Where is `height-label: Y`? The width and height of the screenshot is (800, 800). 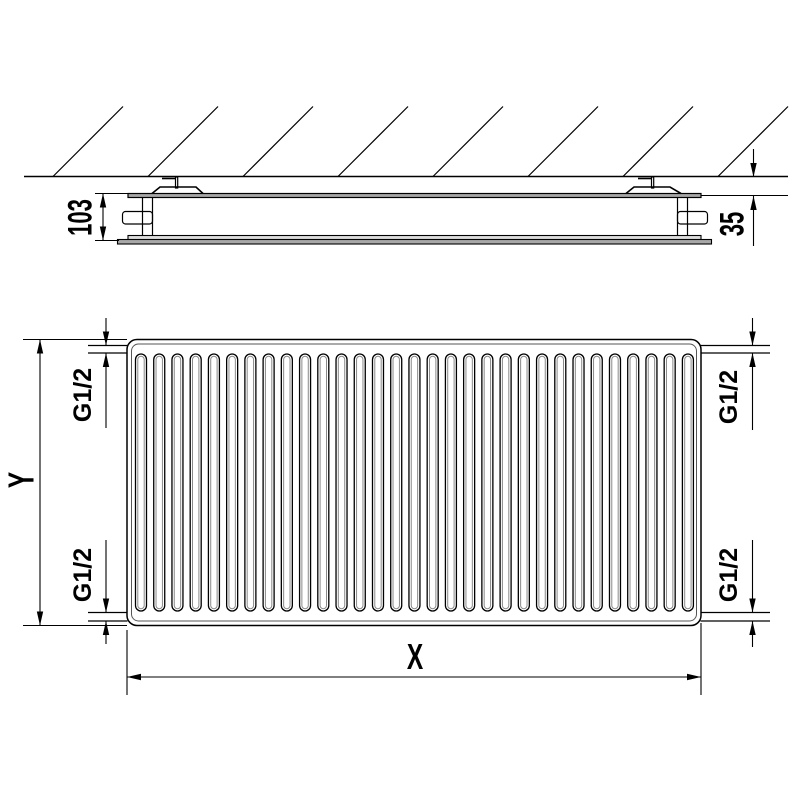 height-label: Y is located at coordinates (21, 479).